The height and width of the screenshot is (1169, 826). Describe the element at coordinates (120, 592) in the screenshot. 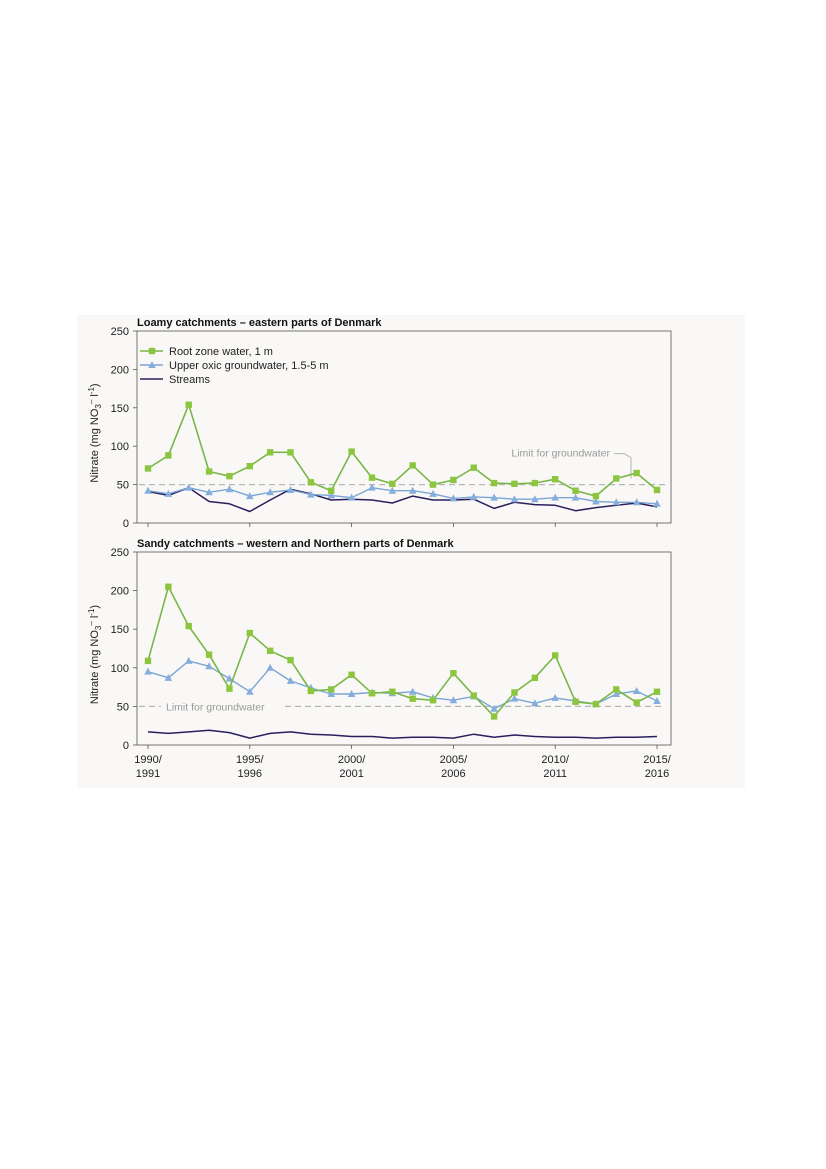

I see `y-tick-label: 200` at that location.